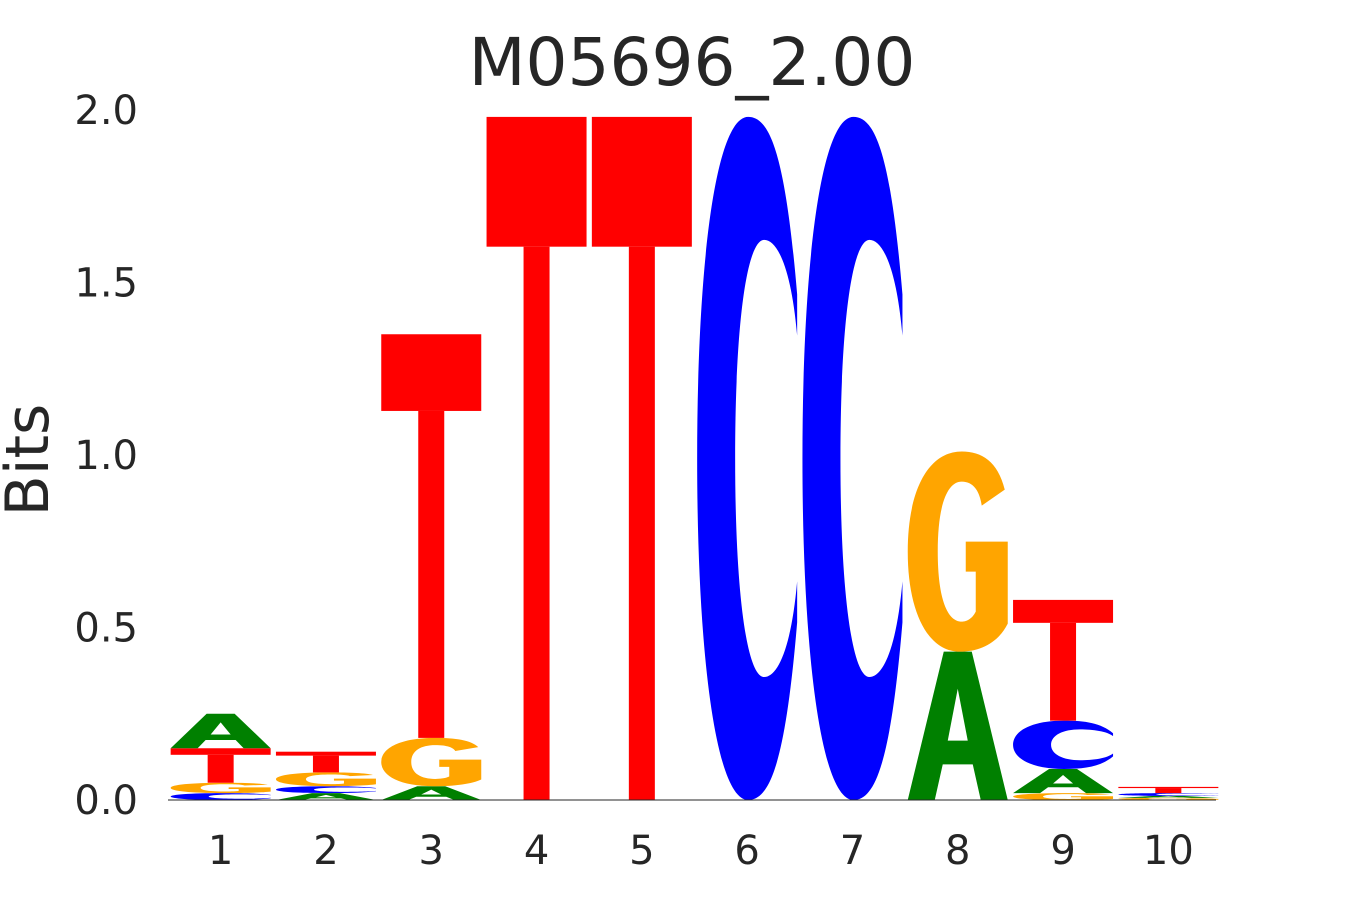  Describe the element at coordinates (957, 851) in the screenshot. I see `x-tick-label: 8` at that location.